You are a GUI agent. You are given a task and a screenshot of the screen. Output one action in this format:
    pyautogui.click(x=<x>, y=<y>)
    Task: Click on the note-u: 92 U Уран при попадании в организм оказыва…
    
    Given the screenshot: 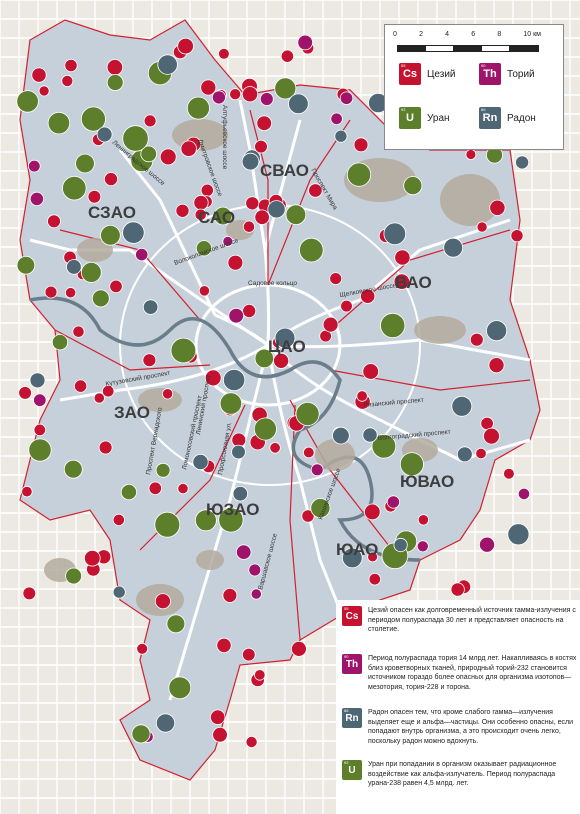 What is the action you would take?
    pyautogui.click(x=461, y=774)
    